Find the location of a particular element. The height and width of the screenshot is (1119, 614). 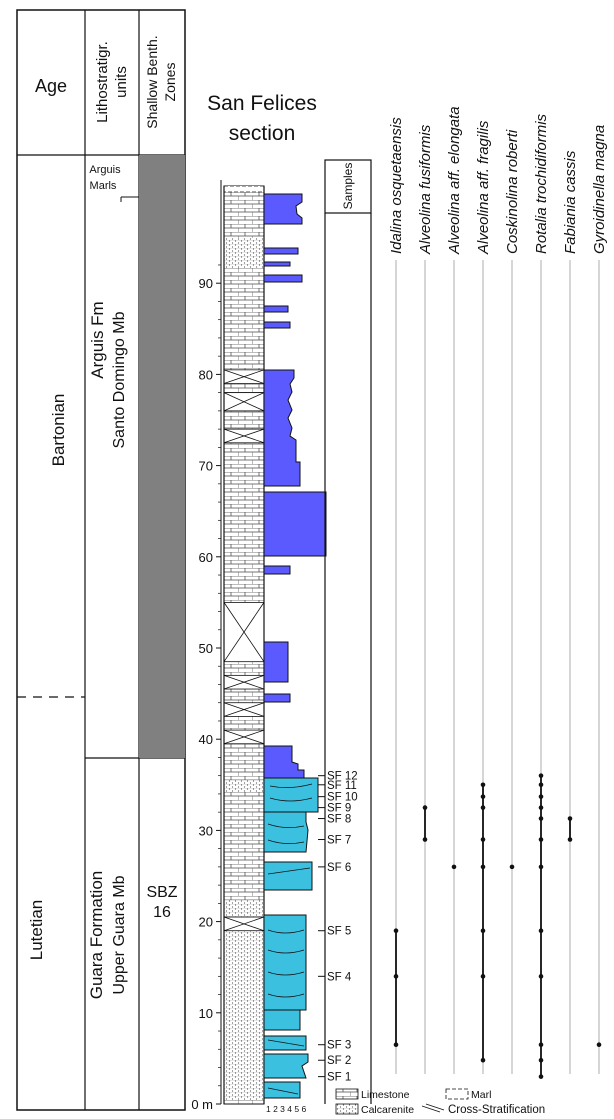

legend-calcarenite-swatch is located at coordinates (347, 1109).